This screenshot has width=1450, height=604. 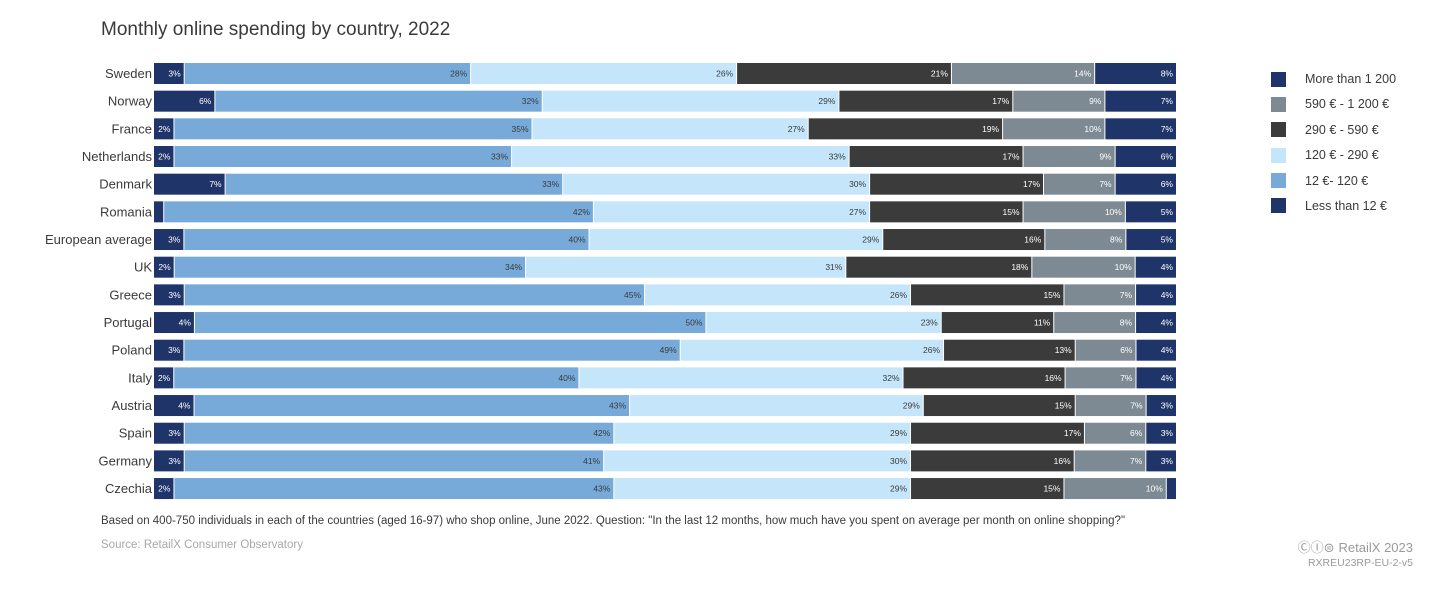 I want to click on legend-label: More than 1 200, so click(x=1351, y=79).